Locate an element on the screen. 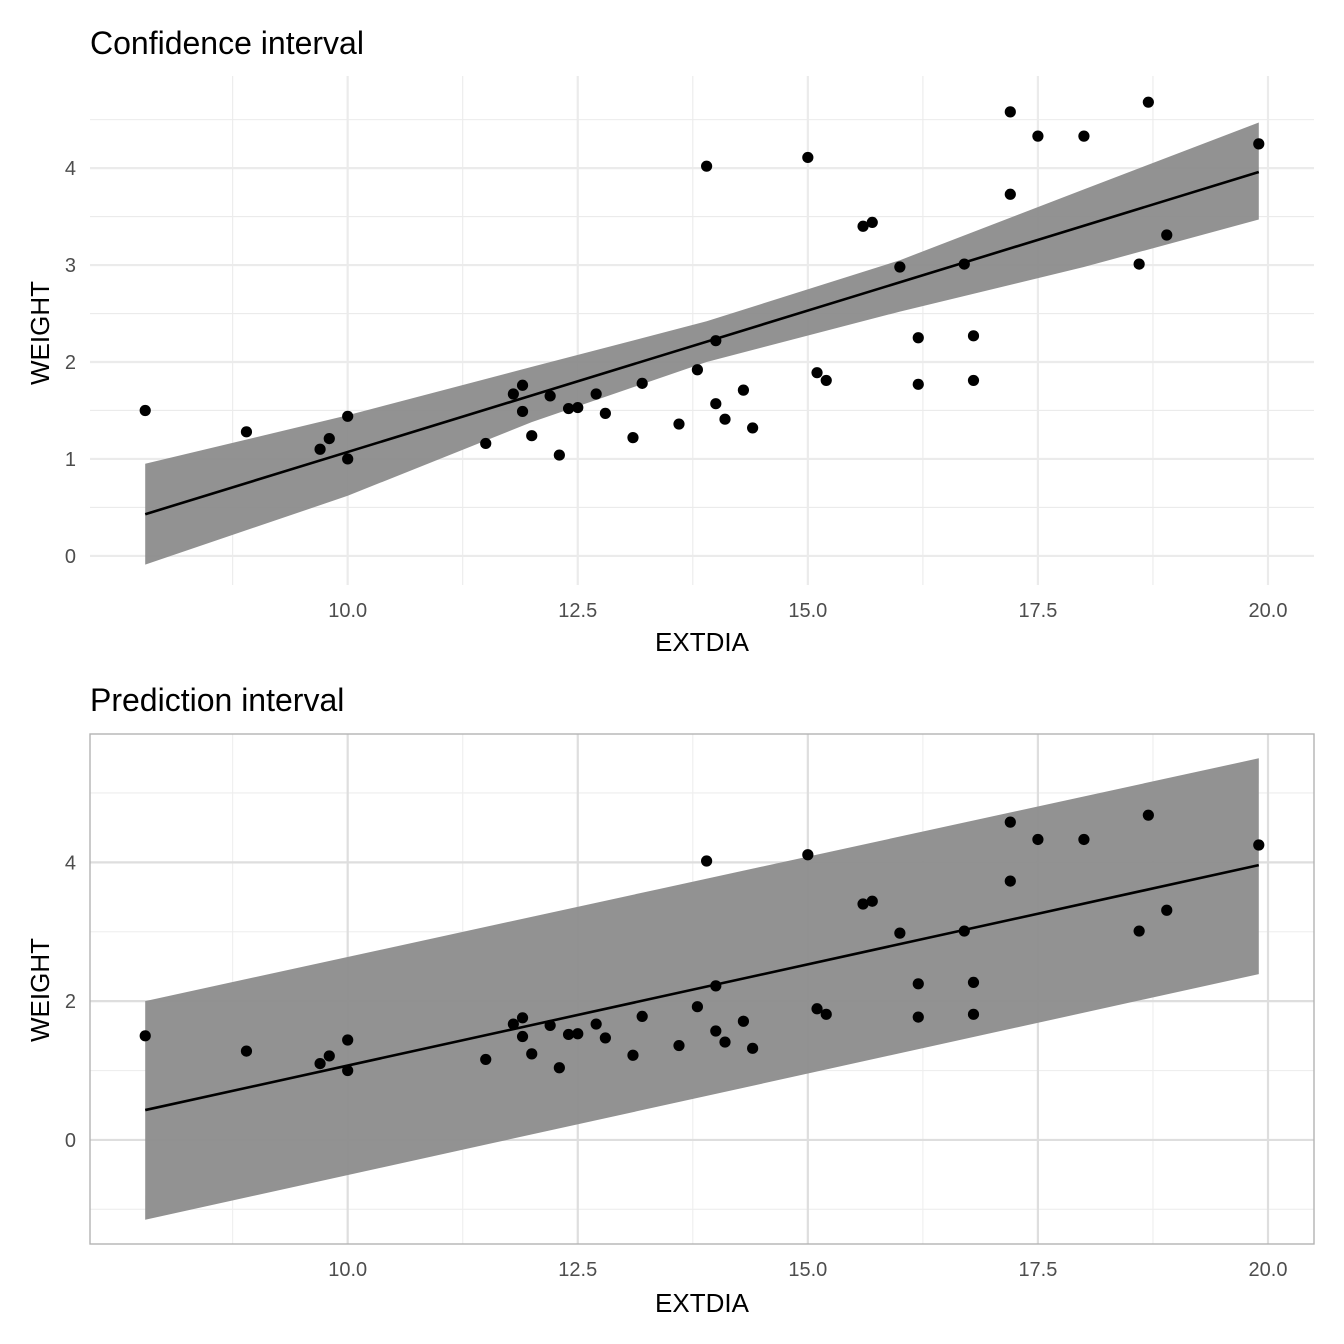 This screenshot has width=1344, height=1344. y-tick-label: 2 is located at coordinates (70, 1002).